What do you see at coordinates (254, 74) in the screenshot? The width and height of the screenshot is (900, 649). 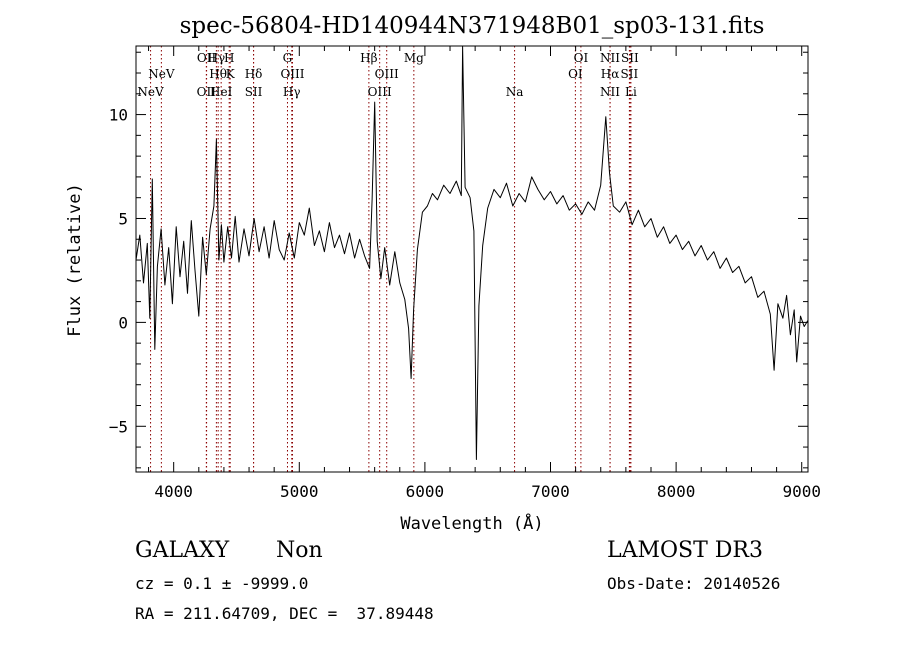 I see `line-label-9: Hδ` at bounding box center [254, 74].